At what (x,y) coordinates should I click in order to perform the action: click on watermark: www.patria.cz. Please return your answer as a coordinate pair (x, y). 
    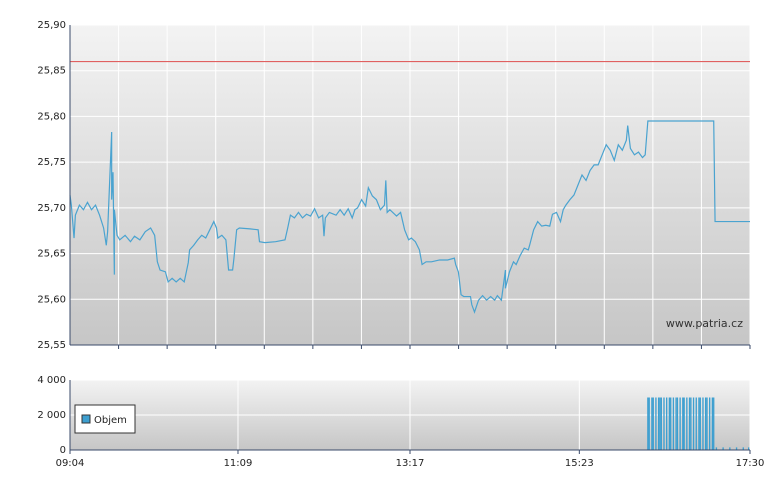
    Looking at the image, I should click on (704, 323).